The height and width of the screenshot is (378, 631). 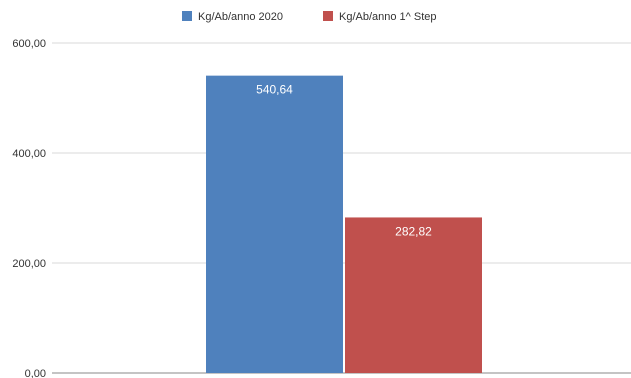 What do you see at coordinates (29, 264) in the screenshot?
I see `y-tick-label: 200,00` at bounding box center [29, 264].